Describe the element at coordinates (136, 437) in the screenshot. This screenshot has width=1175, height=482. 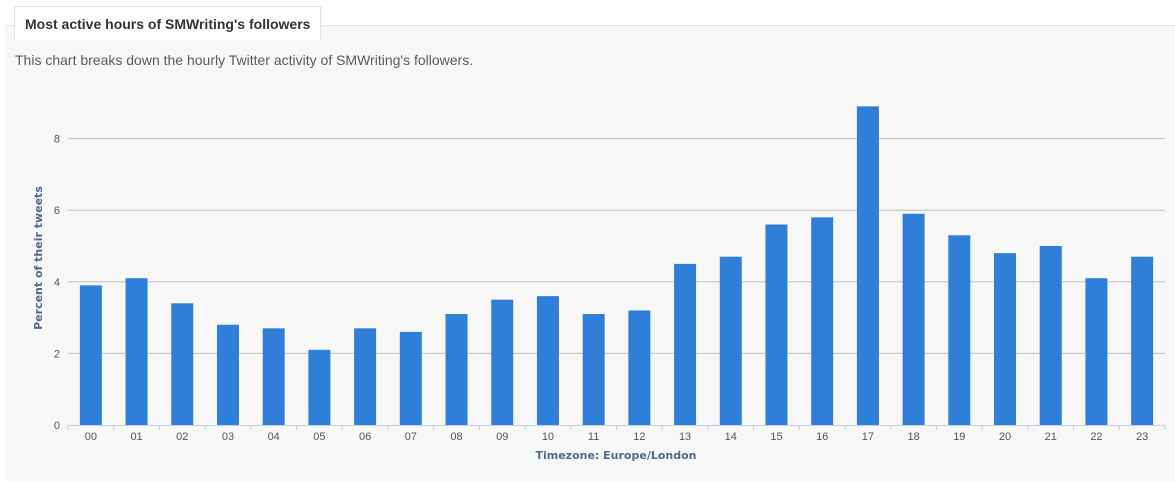
I see `x-tick-label: 01` at that location.